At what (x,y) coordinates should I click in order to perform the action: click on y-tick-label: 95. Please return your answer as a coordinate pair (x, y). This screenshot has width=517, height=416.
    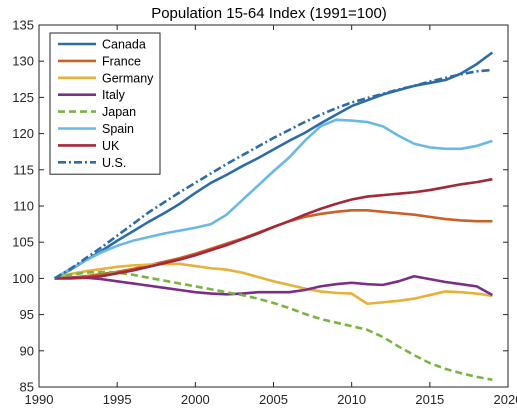
    Looking at the image, I should click on (27, 314).